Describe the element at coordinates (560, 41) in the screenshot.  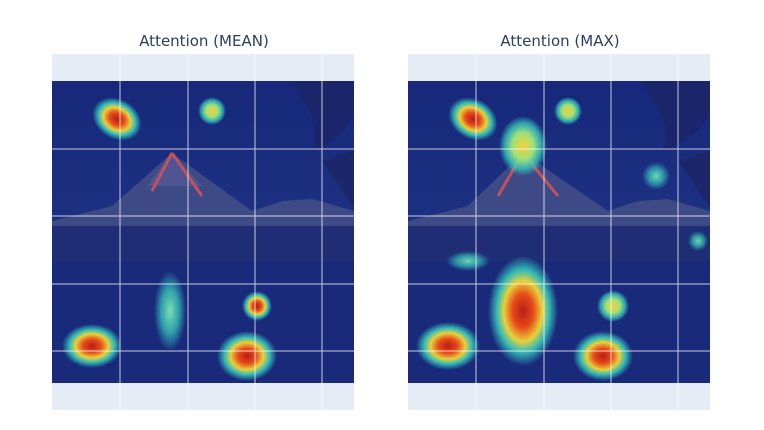
I see `attention-max-title: Attention (MAX)` at that location.